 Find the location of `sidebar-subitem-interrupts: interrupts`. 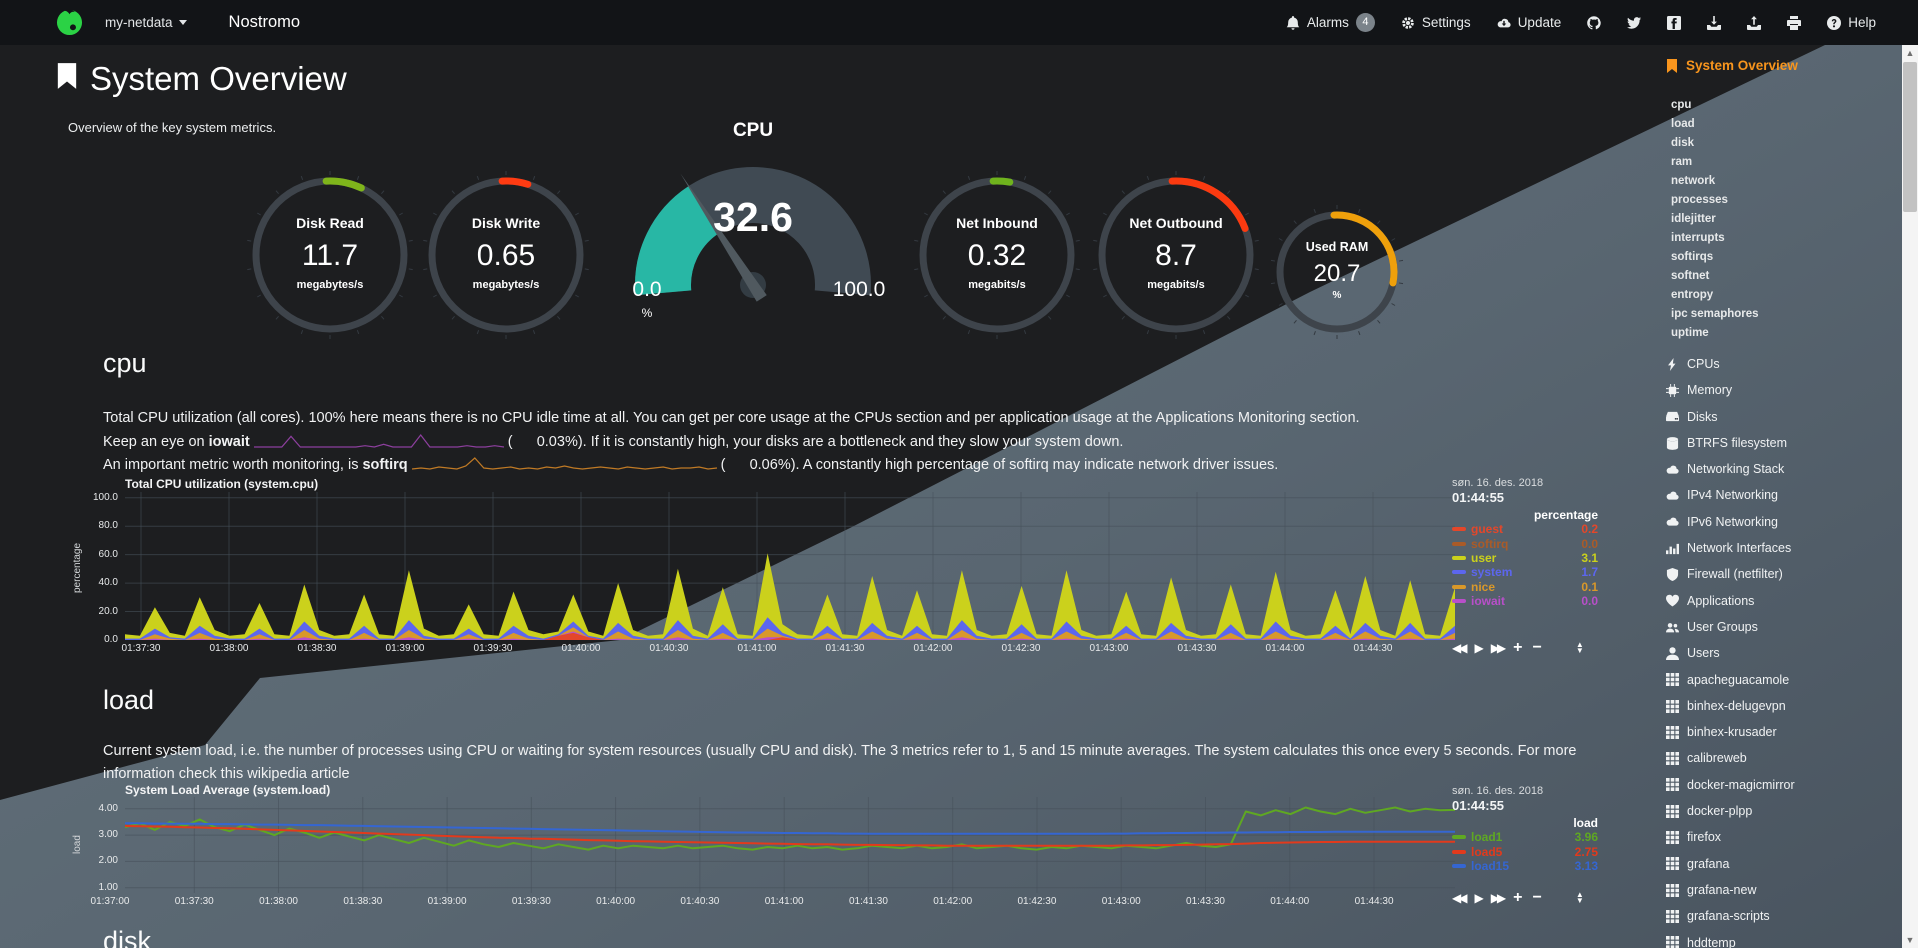

sidebar-subitem-interrupts: interrupts is located at coordinates (1698, 238).